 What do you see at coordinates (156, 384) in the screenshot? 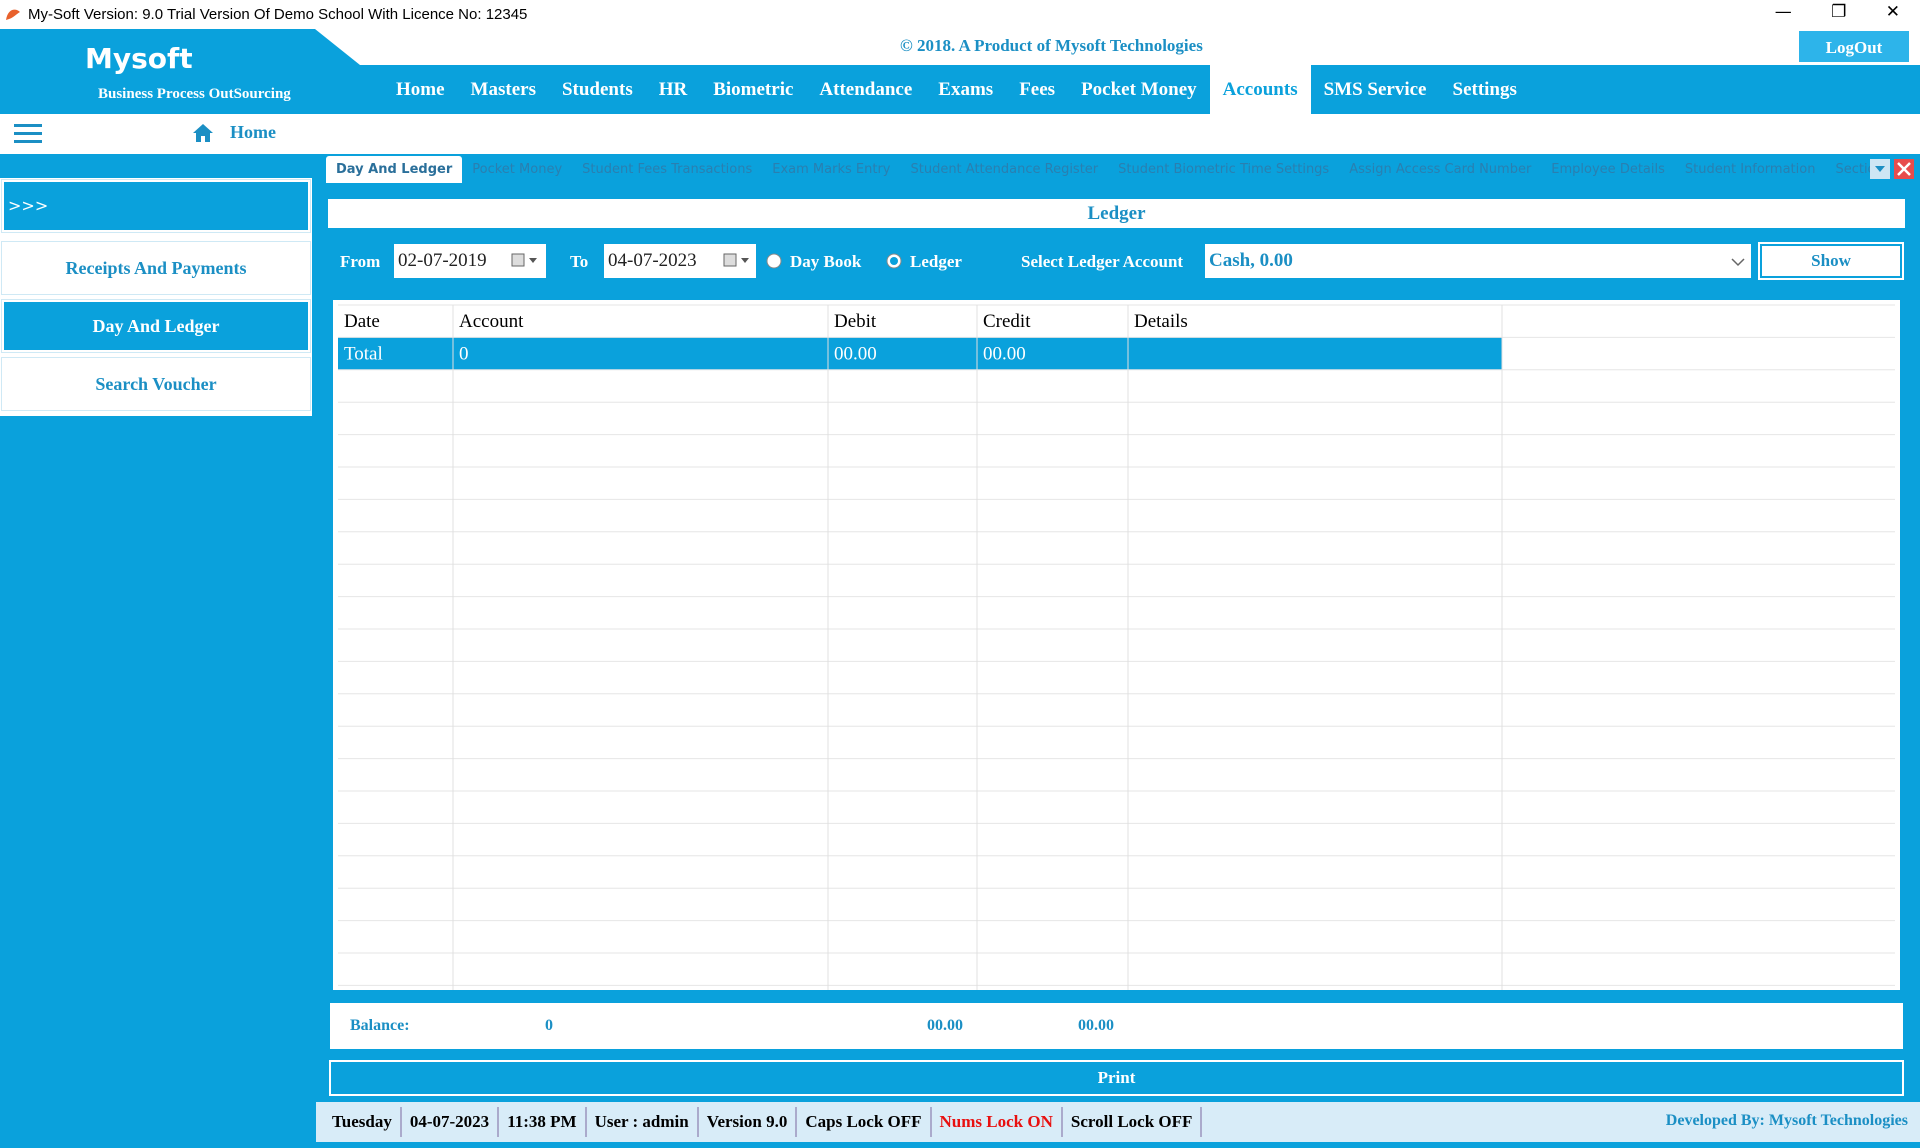
I see `sidebar-item: Search Voucher` at bounding box center [156, 384].